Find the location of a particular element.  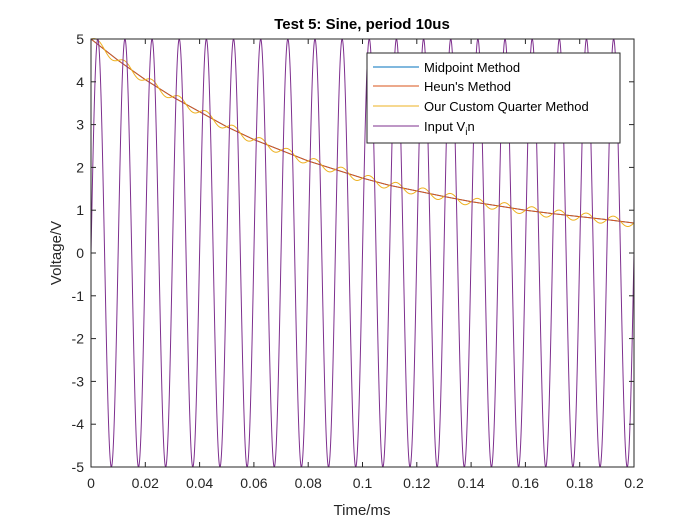

legend-box is located at coordinates (493, 98).